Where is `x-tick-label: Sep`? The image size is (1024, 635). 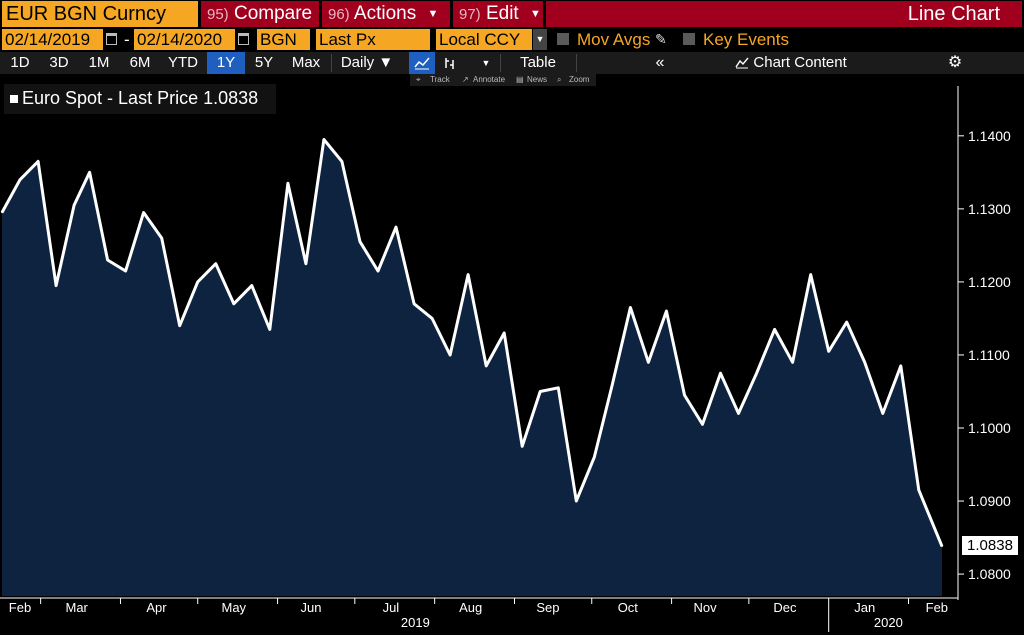 x-tick-label: Sep is located at coordinates (547, 607).